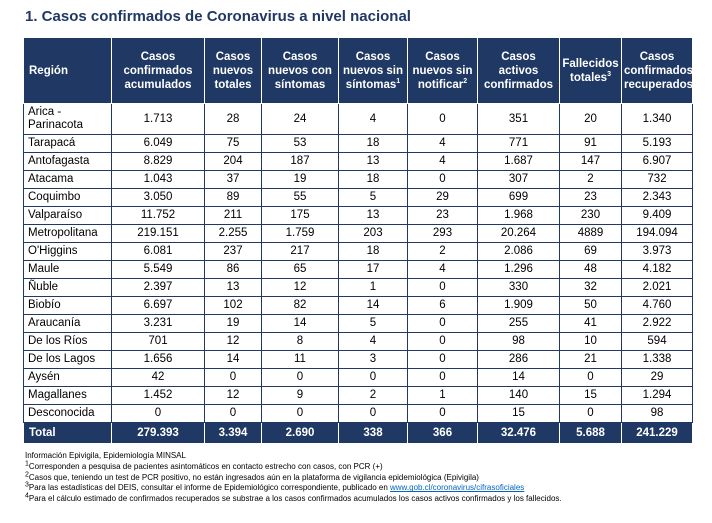 This screenshot has width=712, height=523. I want to click on table-cell: 98, so click(657, 413).